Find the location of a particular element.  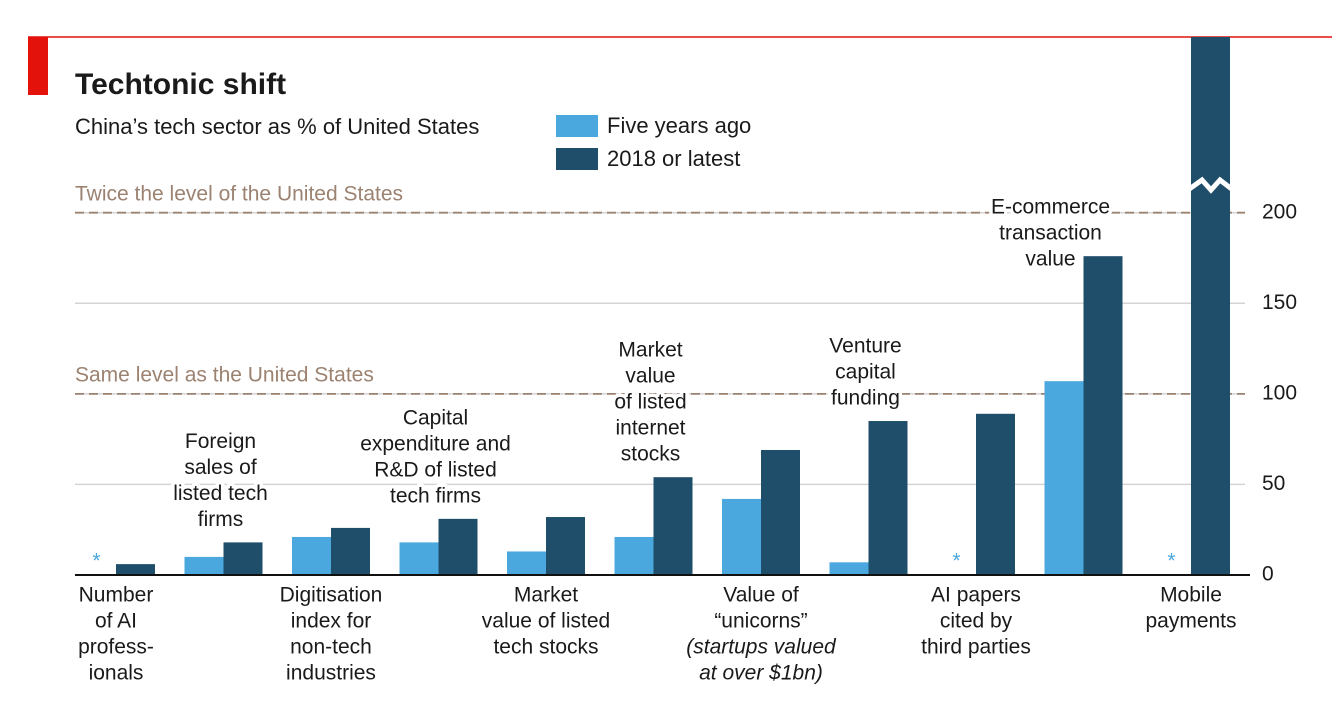

y-tick-label: 100 is located at coordinates (1279, 392).